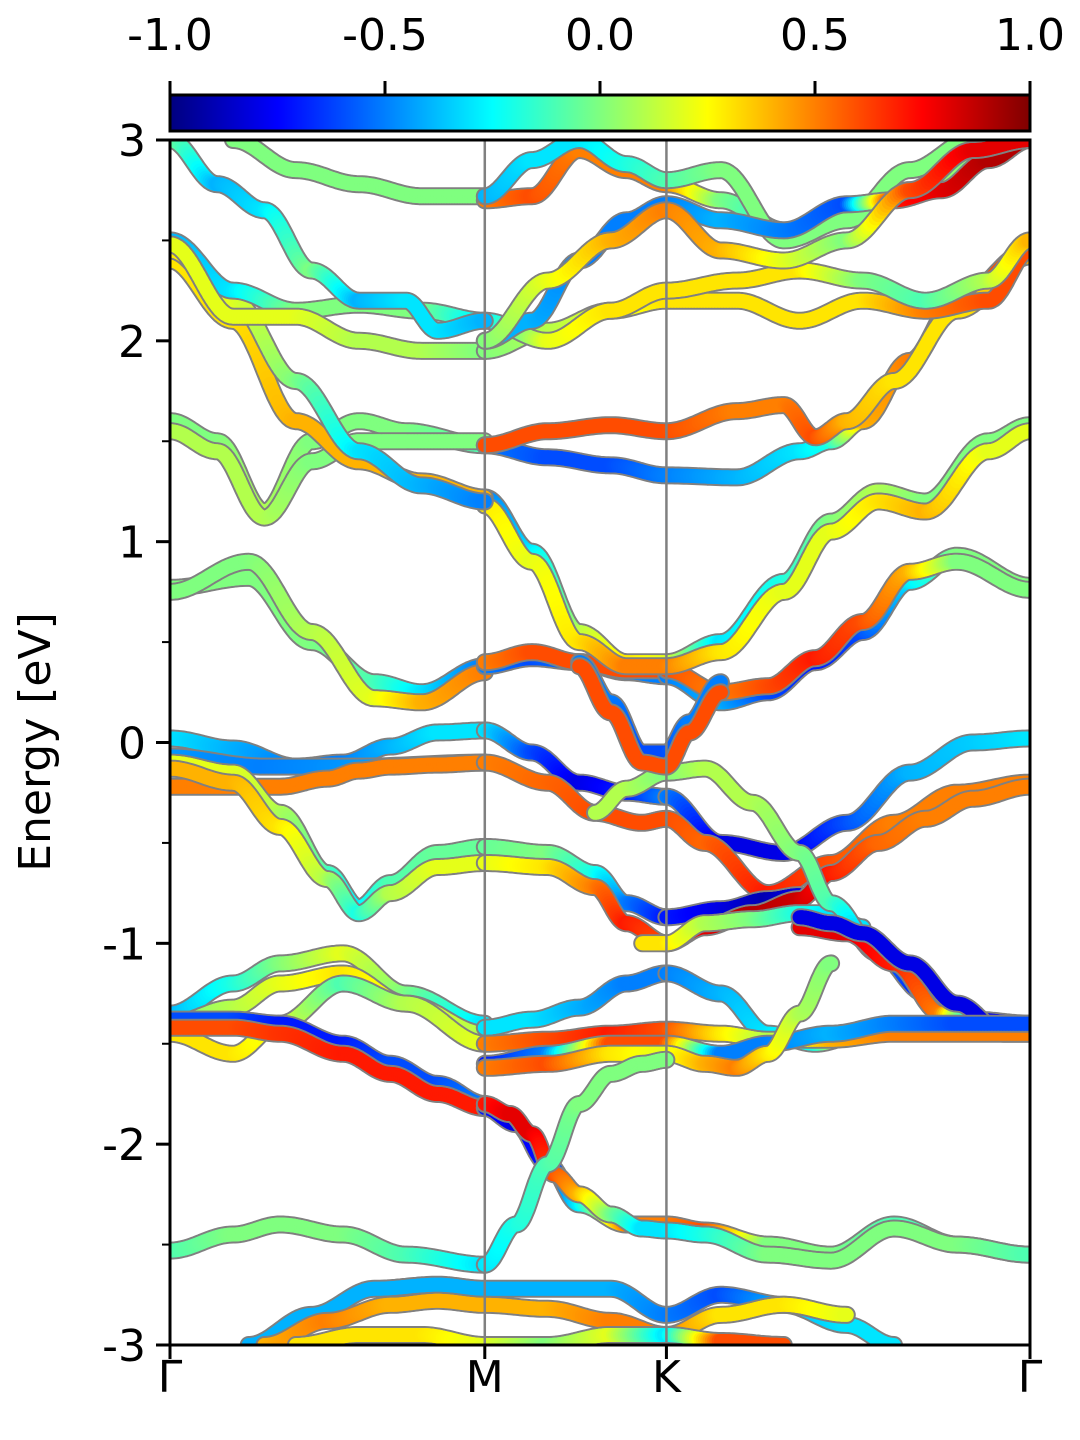 The image size is (1080, 1440). I want to click on colorbar-tick-label: 0.0, so click(600, 35).